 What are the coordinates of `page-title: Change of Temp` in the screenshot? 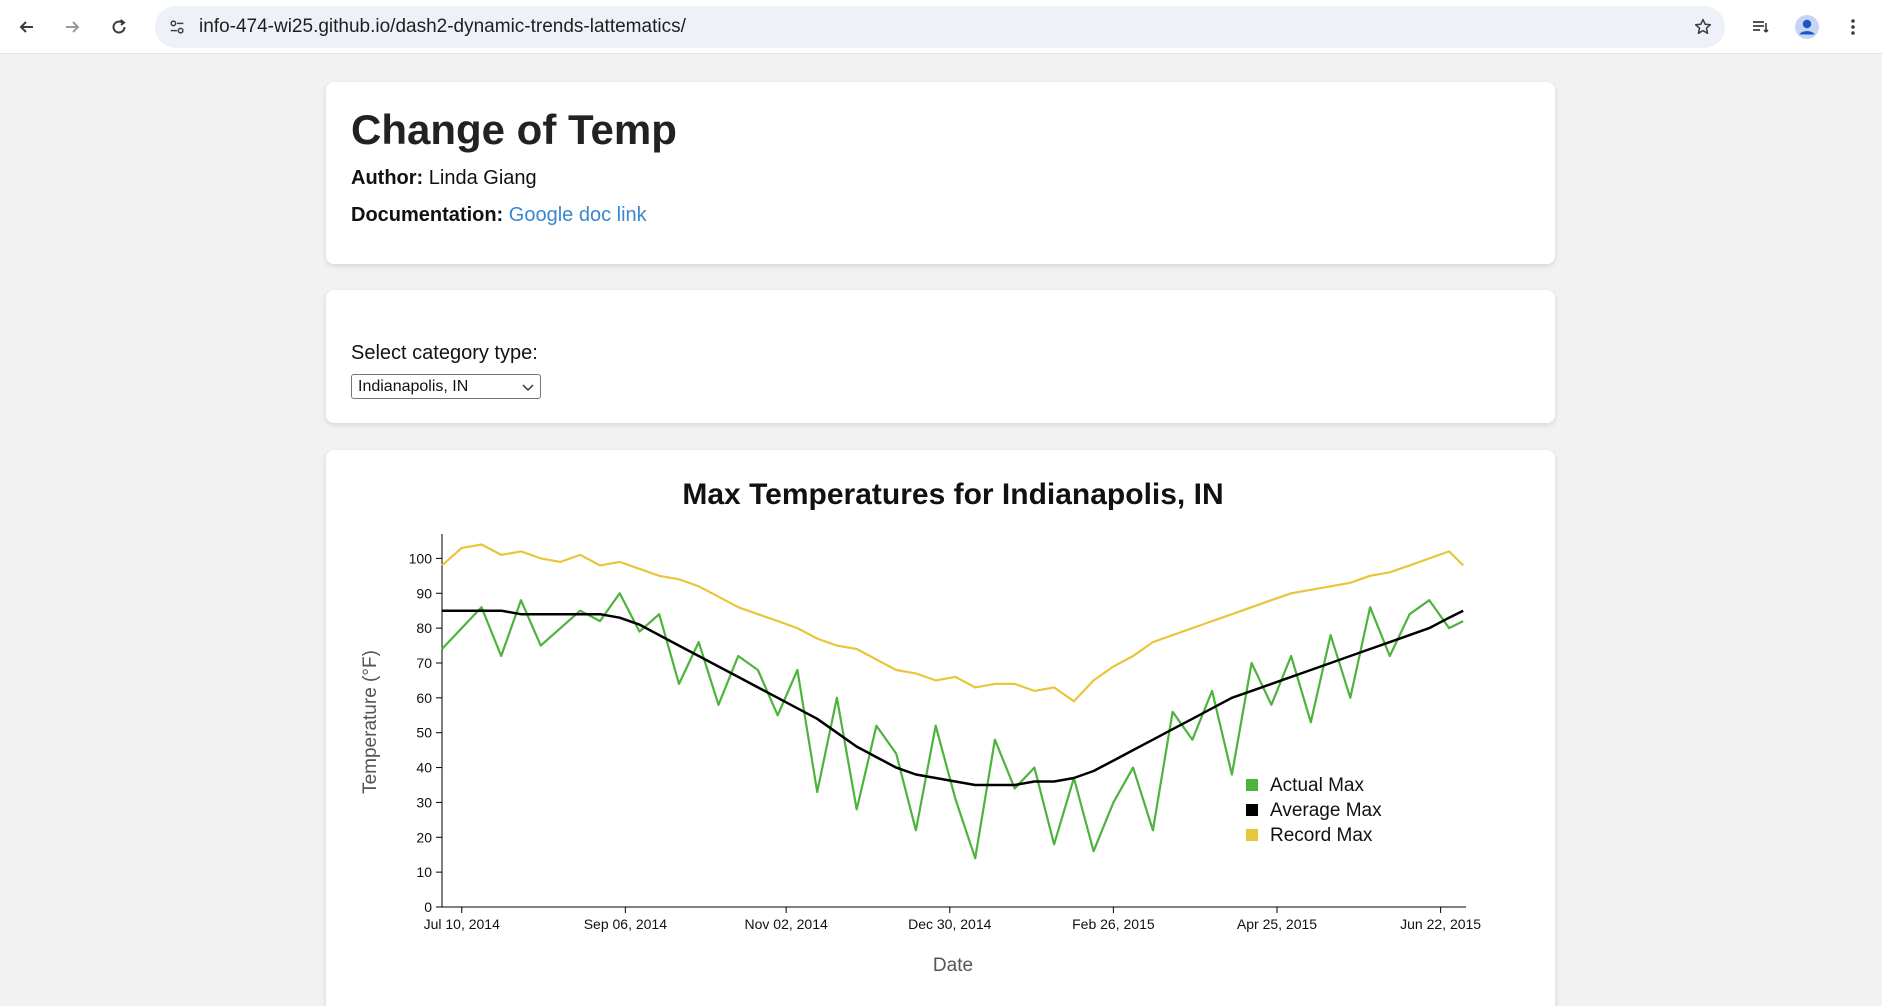 It's located at (514, 129).